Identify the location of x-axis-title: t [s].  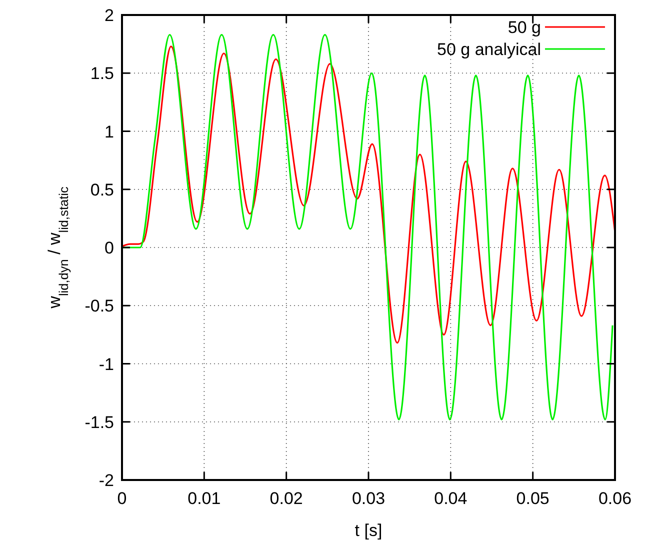
(368, 530).